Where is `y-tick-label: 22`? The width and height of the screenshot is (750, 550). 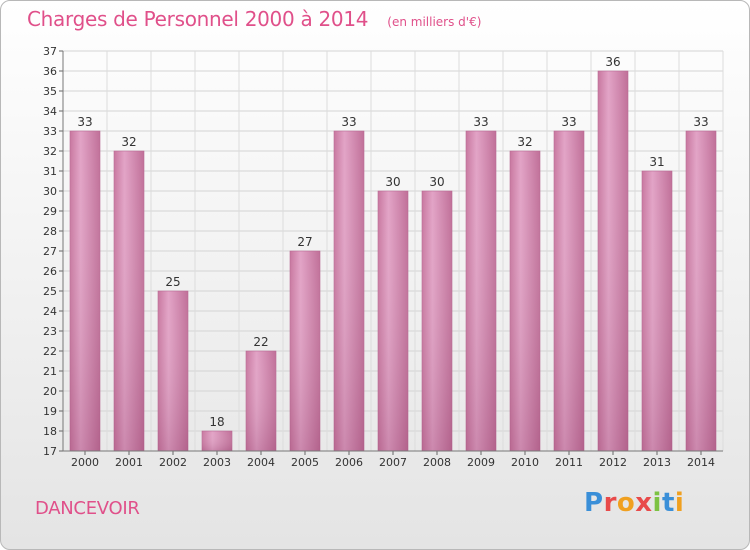 y-tick-label: 22 is located at coordinates (50, 351).